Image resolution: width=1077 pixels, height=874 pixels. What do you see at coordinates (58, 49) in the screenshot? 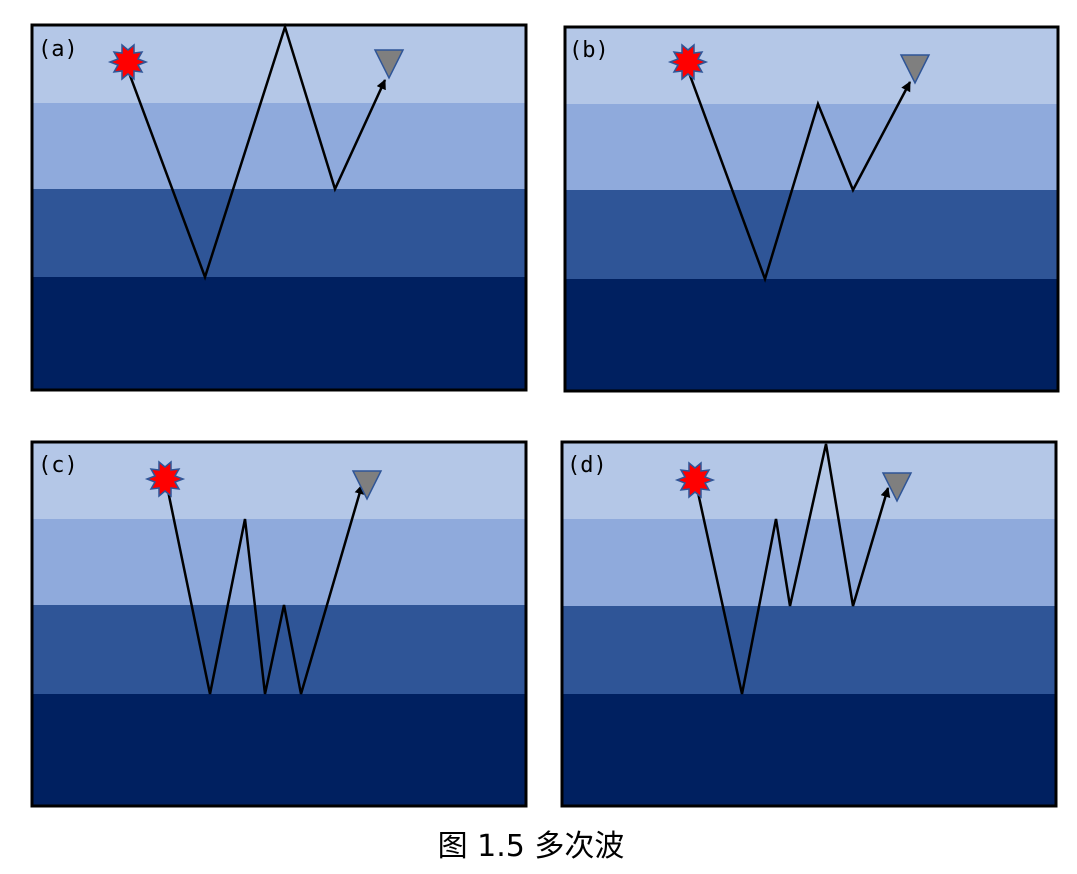
I see `panel-label: (a)` at bounding box center [58, 49].